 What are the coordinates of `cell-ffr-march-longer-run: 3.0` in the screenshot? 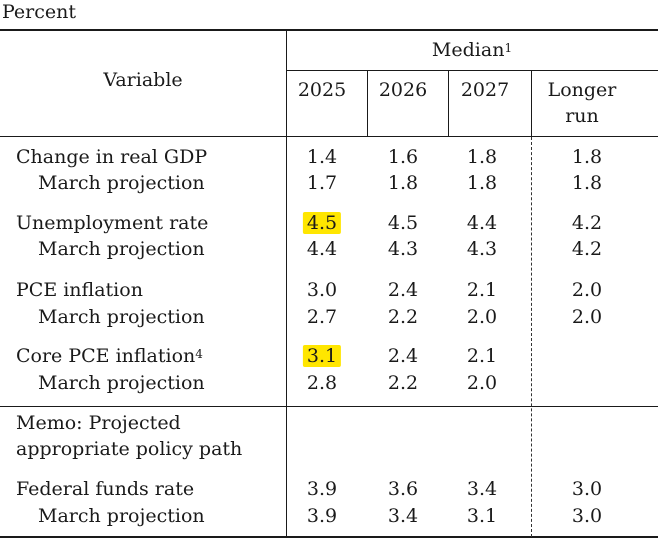 It's located at (587, 516).